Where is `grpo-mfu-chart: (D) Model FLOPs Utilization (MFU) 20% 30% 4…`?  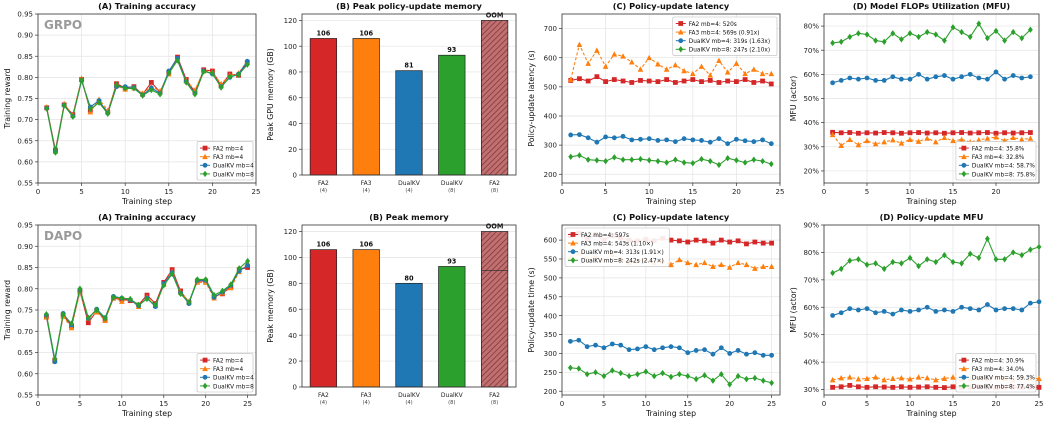 grpo-mfu-chart: (D) Model FLOPs Utilization (MFU) 20% 30% 4… is located at coordinates (915, 105).